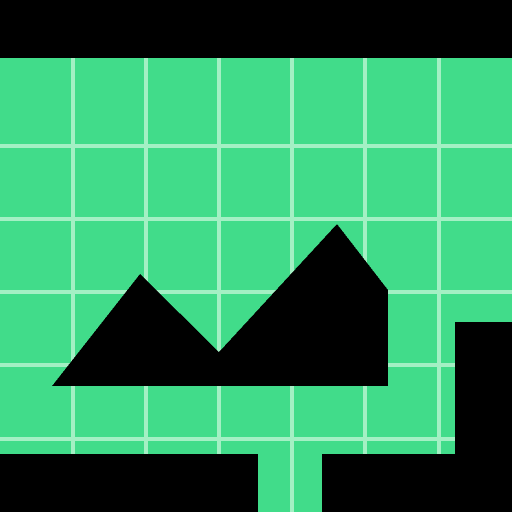 This screenshot has height=512, width=512. I want to click on grid-v-6b, so click(439, 388).